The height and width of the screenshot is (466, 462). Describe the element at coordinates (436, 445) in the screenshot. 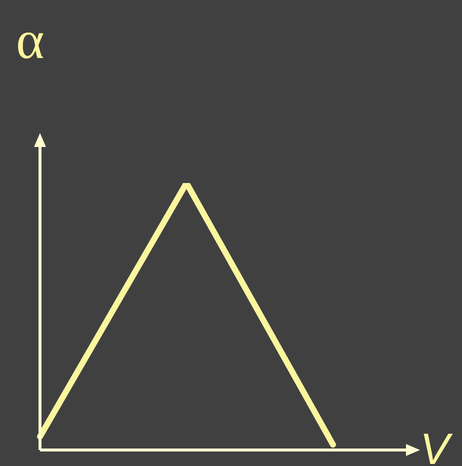

I see `x-axis-title: V` at that location.